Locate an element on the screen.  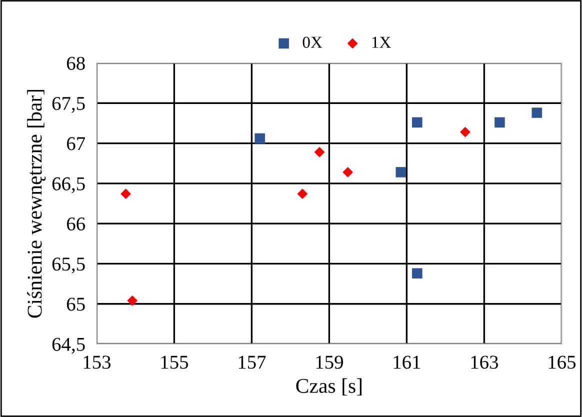
x-tick-label: 163 is located at coordinates (484, 362).